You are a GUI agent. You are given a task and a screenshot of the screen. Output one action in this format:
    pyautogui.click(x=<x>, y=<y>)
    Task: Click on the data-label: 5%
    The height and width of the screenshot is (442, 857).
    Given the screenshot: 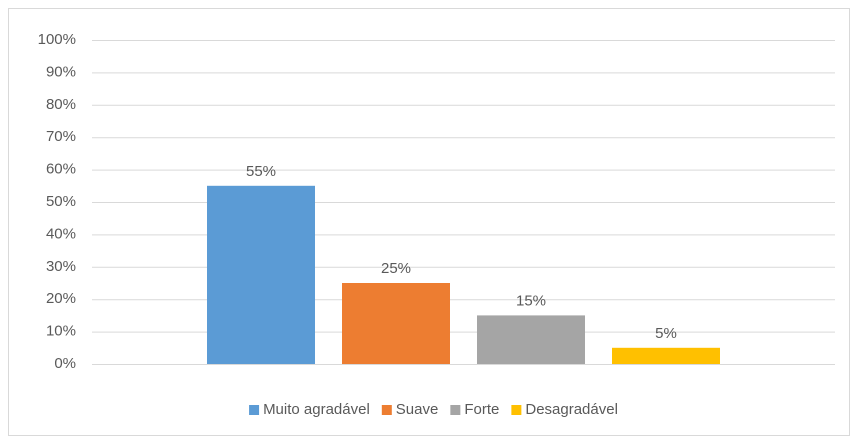 What is the action you would take?
    pyautogui.click(x=666, y=333)
    